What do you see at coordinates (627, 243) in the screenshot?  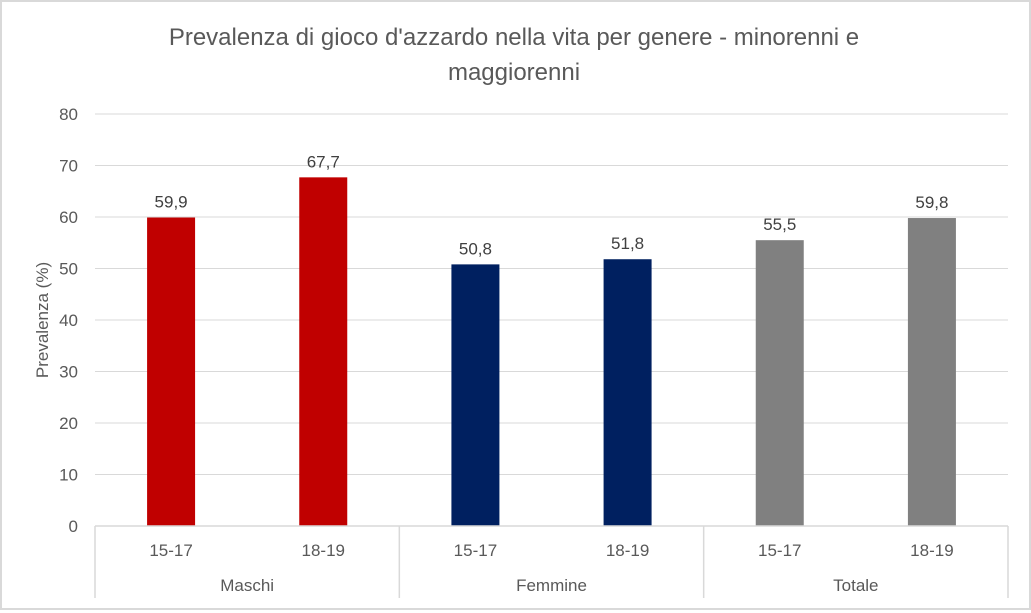 I see `data-label: 51,8` at bounding box center [627, 243].